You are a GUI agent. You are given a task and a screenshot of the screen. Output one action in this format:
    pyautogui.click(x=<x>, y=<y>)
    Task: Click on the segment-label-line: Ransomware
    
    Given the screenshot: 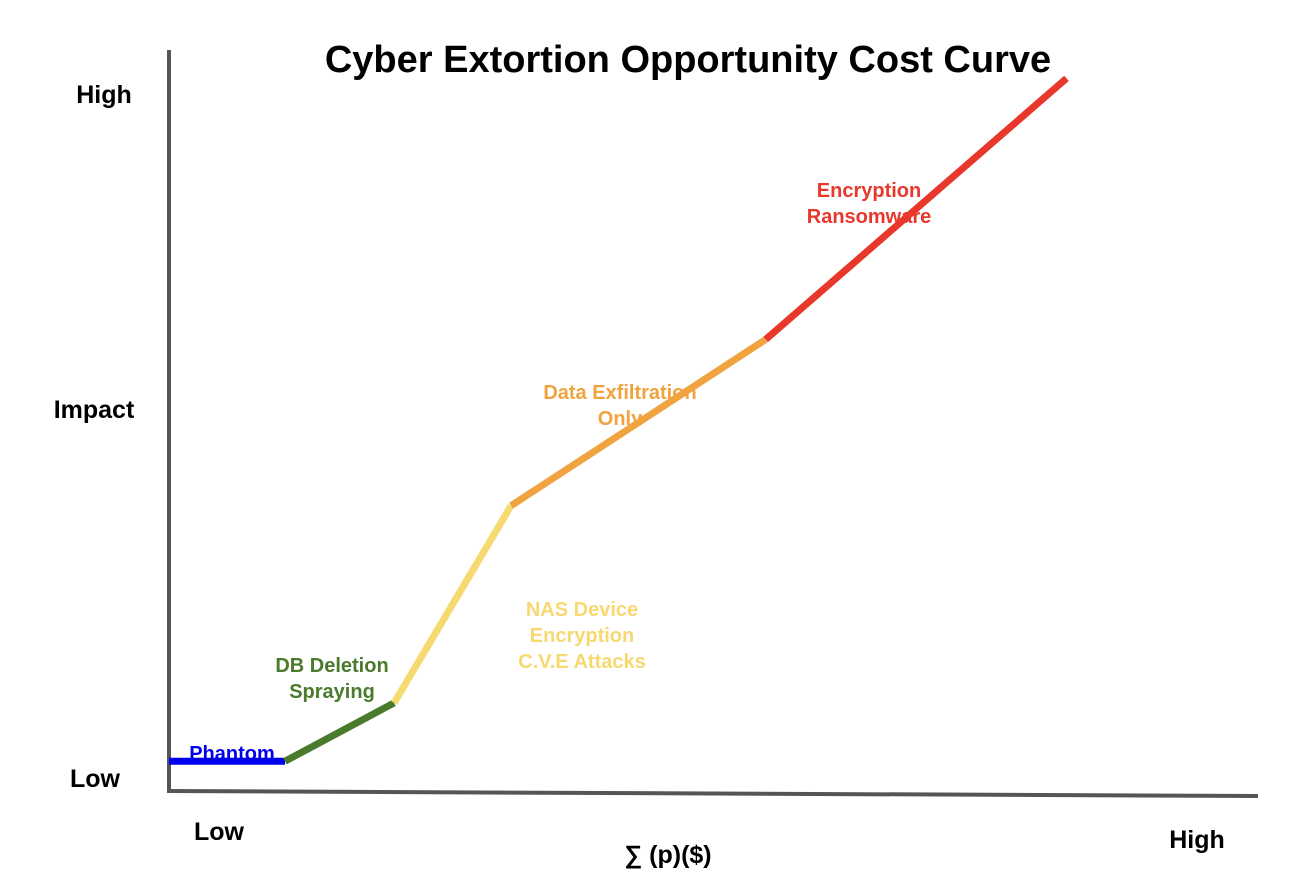 What is the action you would take?
    pyautogui.click(x=869, y=217)
    